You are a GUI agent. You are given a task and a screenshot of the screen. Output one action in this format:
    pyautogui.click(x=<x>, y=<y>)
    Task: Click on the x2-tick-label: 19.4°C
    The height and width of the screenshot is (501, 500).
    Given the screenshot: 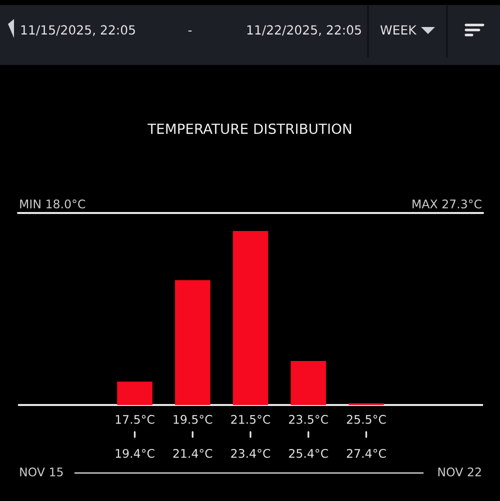 What is the action you would take?
    pyautogui.click(x=135, y=453)
    